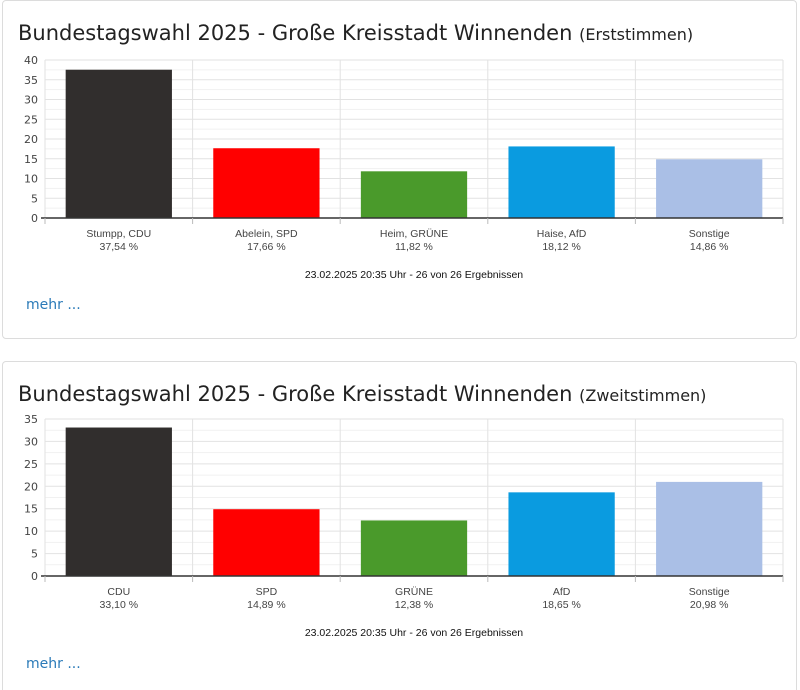  What do you see at coordinates (636, 34) in the screenshot?
I see `chart-subtitle: (Erststimmen)` at bounding box center [636, 34].